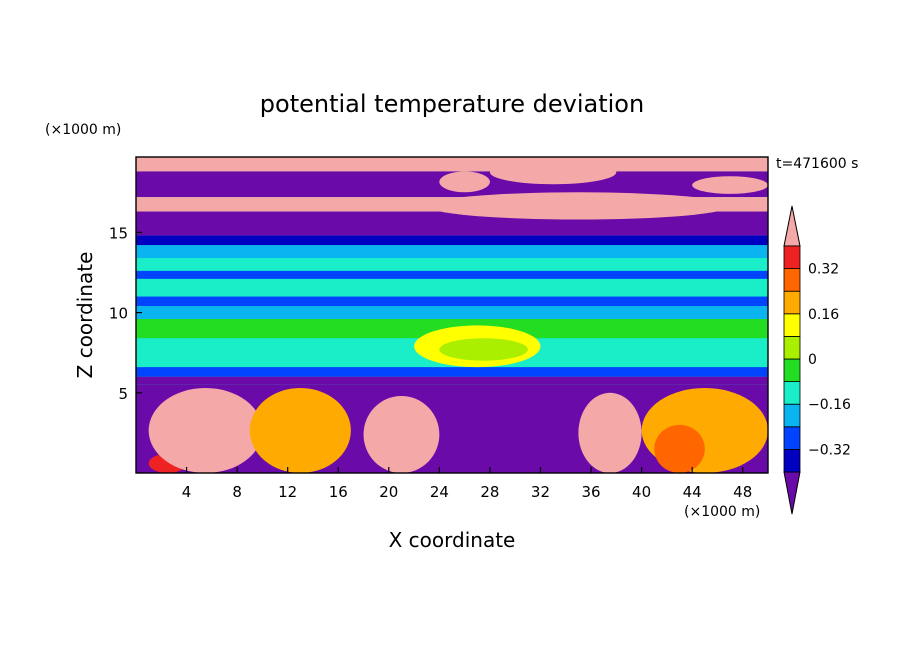 This screenshot has width=904, height=654. I want to click on colorbar: 0.32 0.16 0 −0.16 −0.32, so click(817, 360).